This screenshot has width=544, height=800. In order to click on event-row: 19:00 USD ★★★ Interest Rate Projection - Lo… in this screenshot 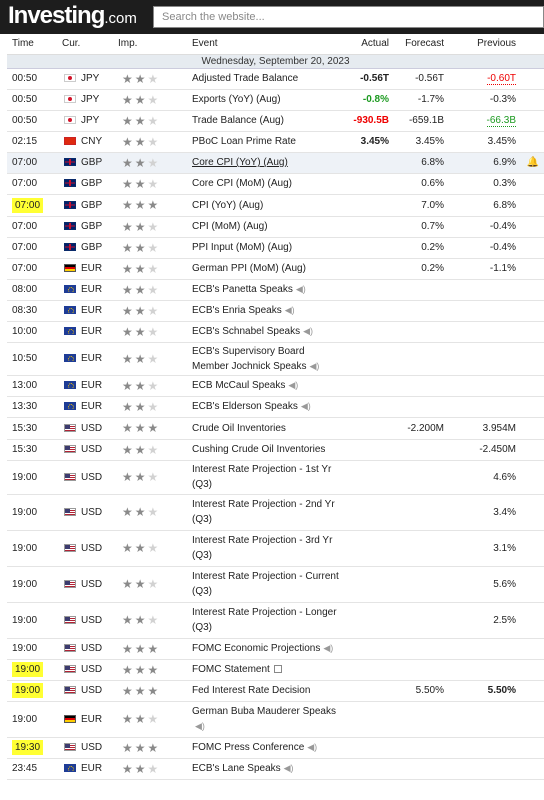, I will do `click(275, 620)`.